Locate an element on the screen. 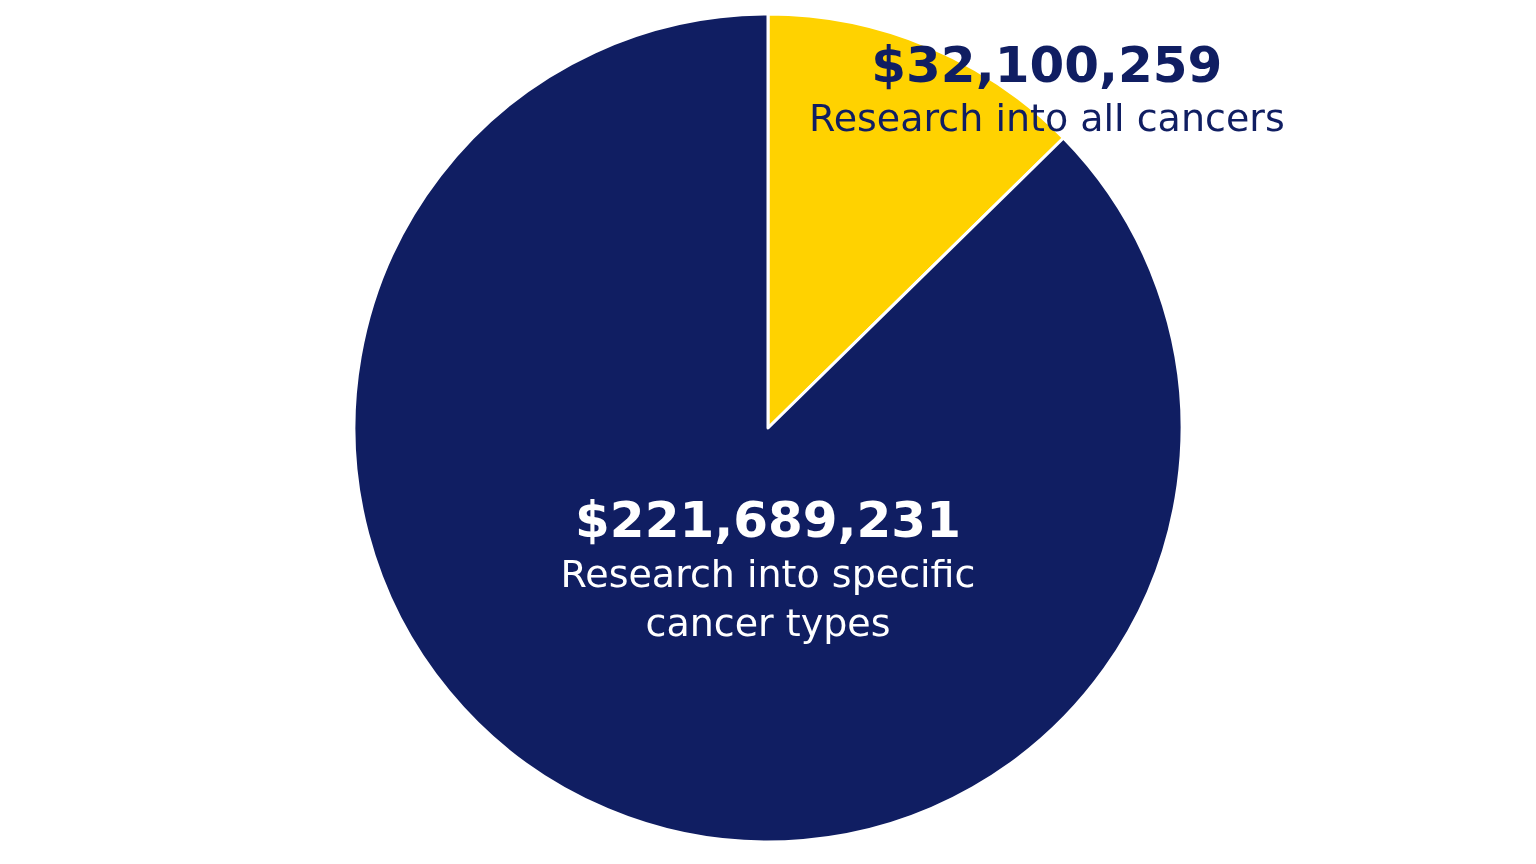 Image resolution: width=1536 pixels, height=864 pixels. slice-label: Research into specific cancer types is located at coordinates (768, 598).